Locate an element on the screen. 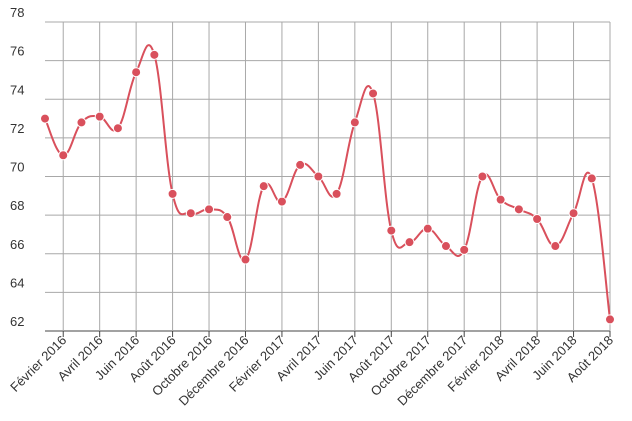 The width and height of the screenshot is (632, 421). y-axis-ticks: 62 64 66 68 70 72 74 76 78 is located at coordinates (17, 167).